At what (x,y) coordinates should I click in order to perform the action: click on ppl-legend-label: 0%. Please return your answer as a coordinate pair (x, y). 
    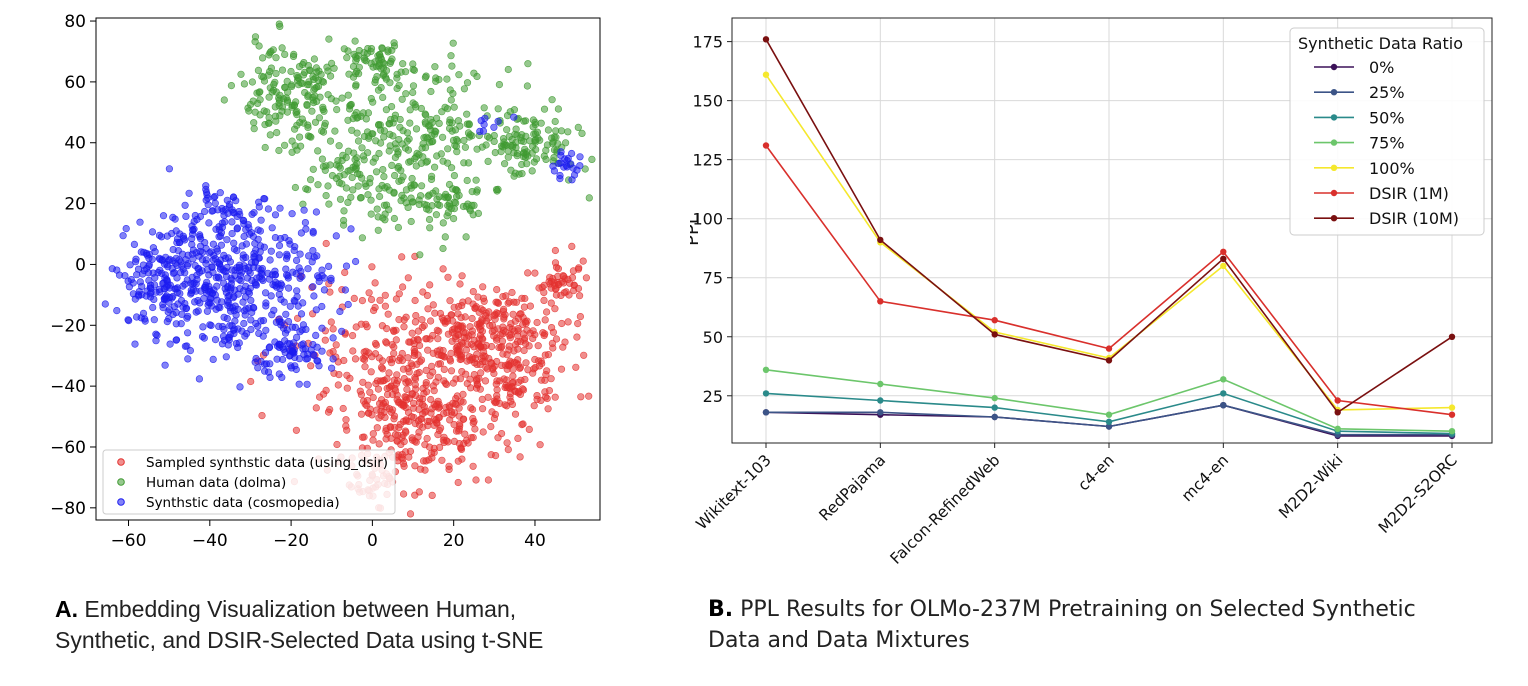
    Looking at the image, I should click on (1381, 67).